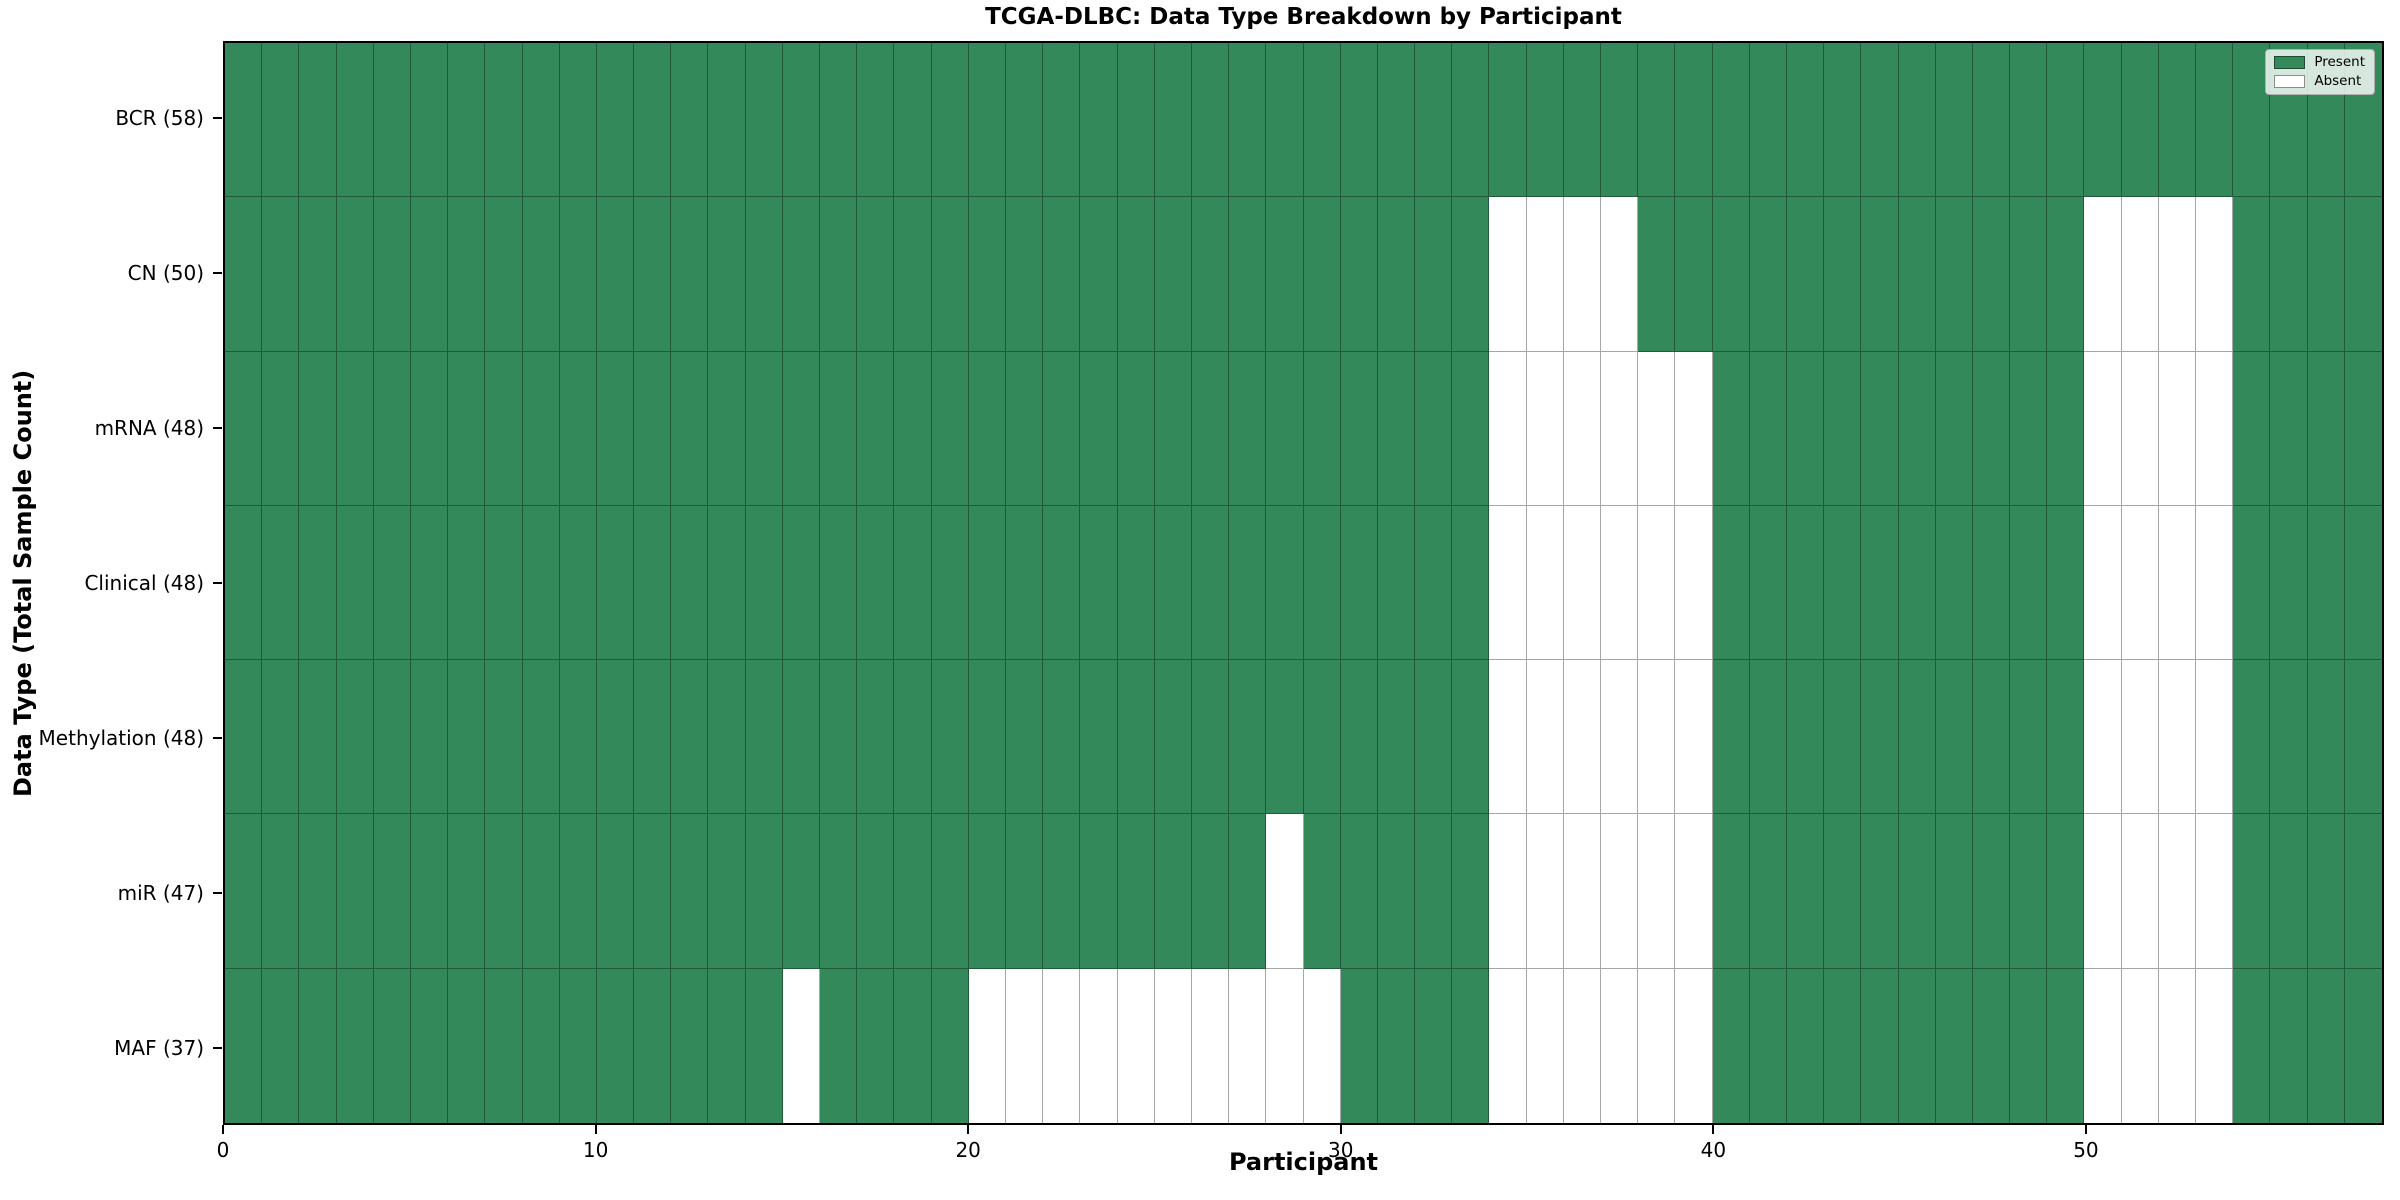  I want to click on y-tick-label: BCR (58), so click(159, 118).